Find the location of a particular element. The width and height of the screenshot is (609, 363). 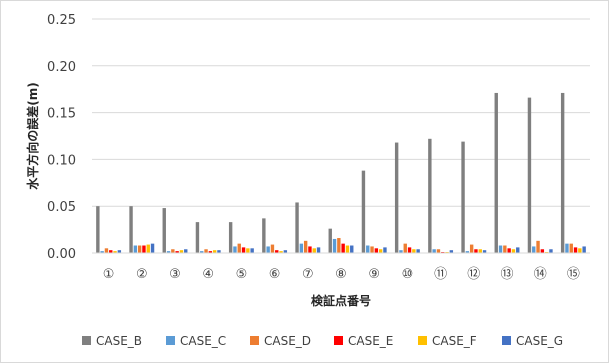

x-tick-label: ⑤ is located at coordinates (242, 274).